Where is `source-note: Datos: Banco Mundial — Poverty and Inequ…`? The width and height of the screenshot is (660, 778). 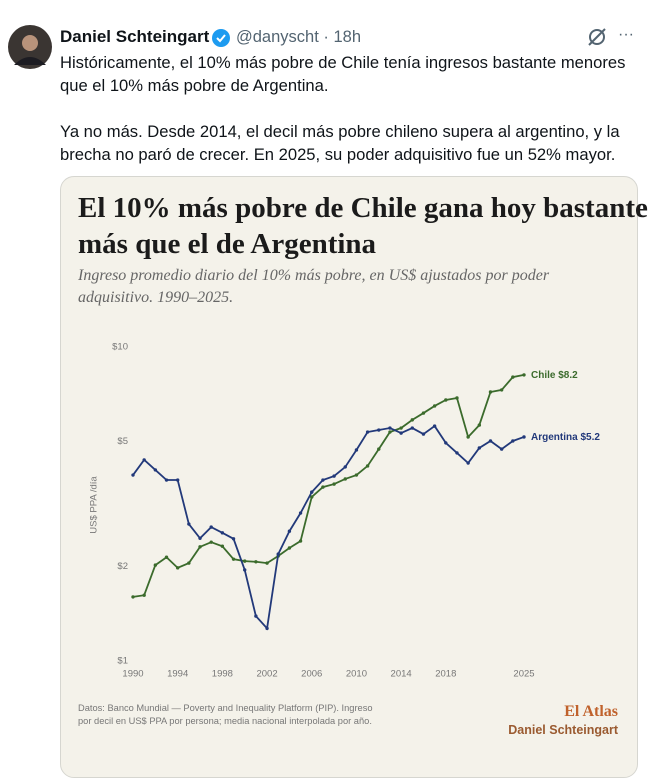
source-note: Datos: Banco Mundial — Poverty and Inequ… is located at coordinates (225, 714).